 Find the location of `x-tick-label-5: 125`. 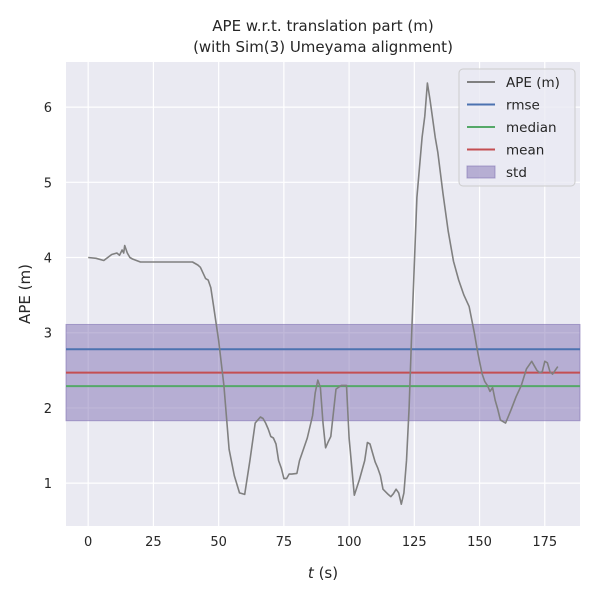

x-tick-label-5: 125 is located at coordinates (414, 542).